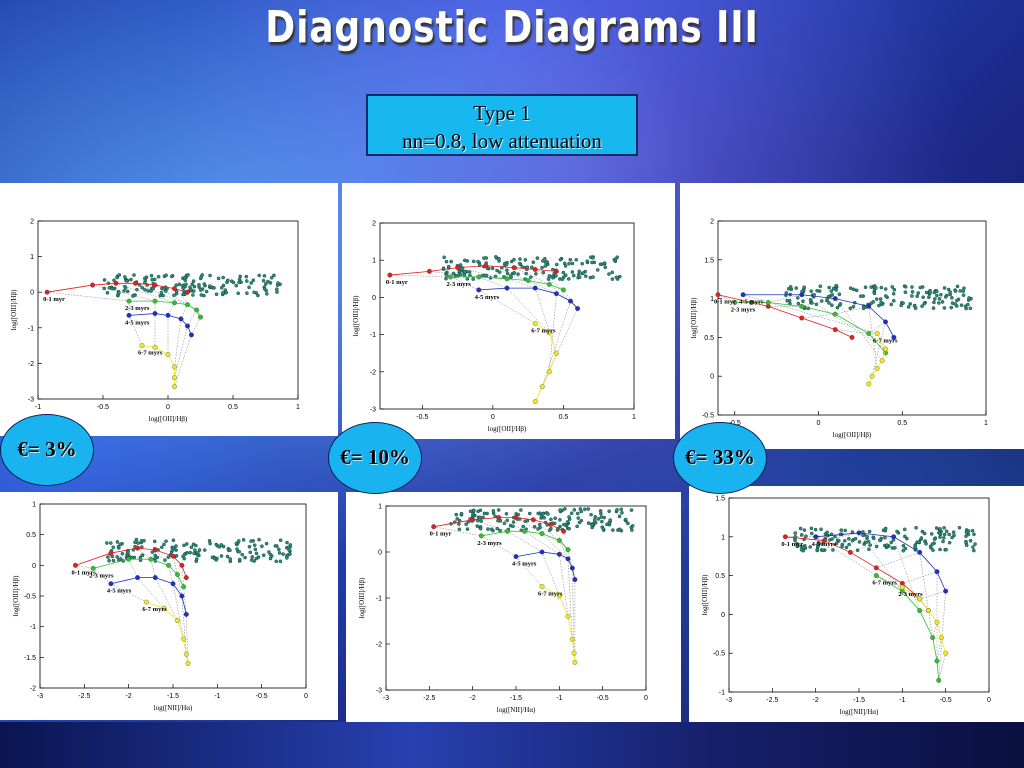 The width and height of the screenshot is (1024, 768). What do you see at coordinates (512, 27) in the screenshot?
I see `slide-title: Diagnostic Diagrams III` at bounding box center [512, 27].